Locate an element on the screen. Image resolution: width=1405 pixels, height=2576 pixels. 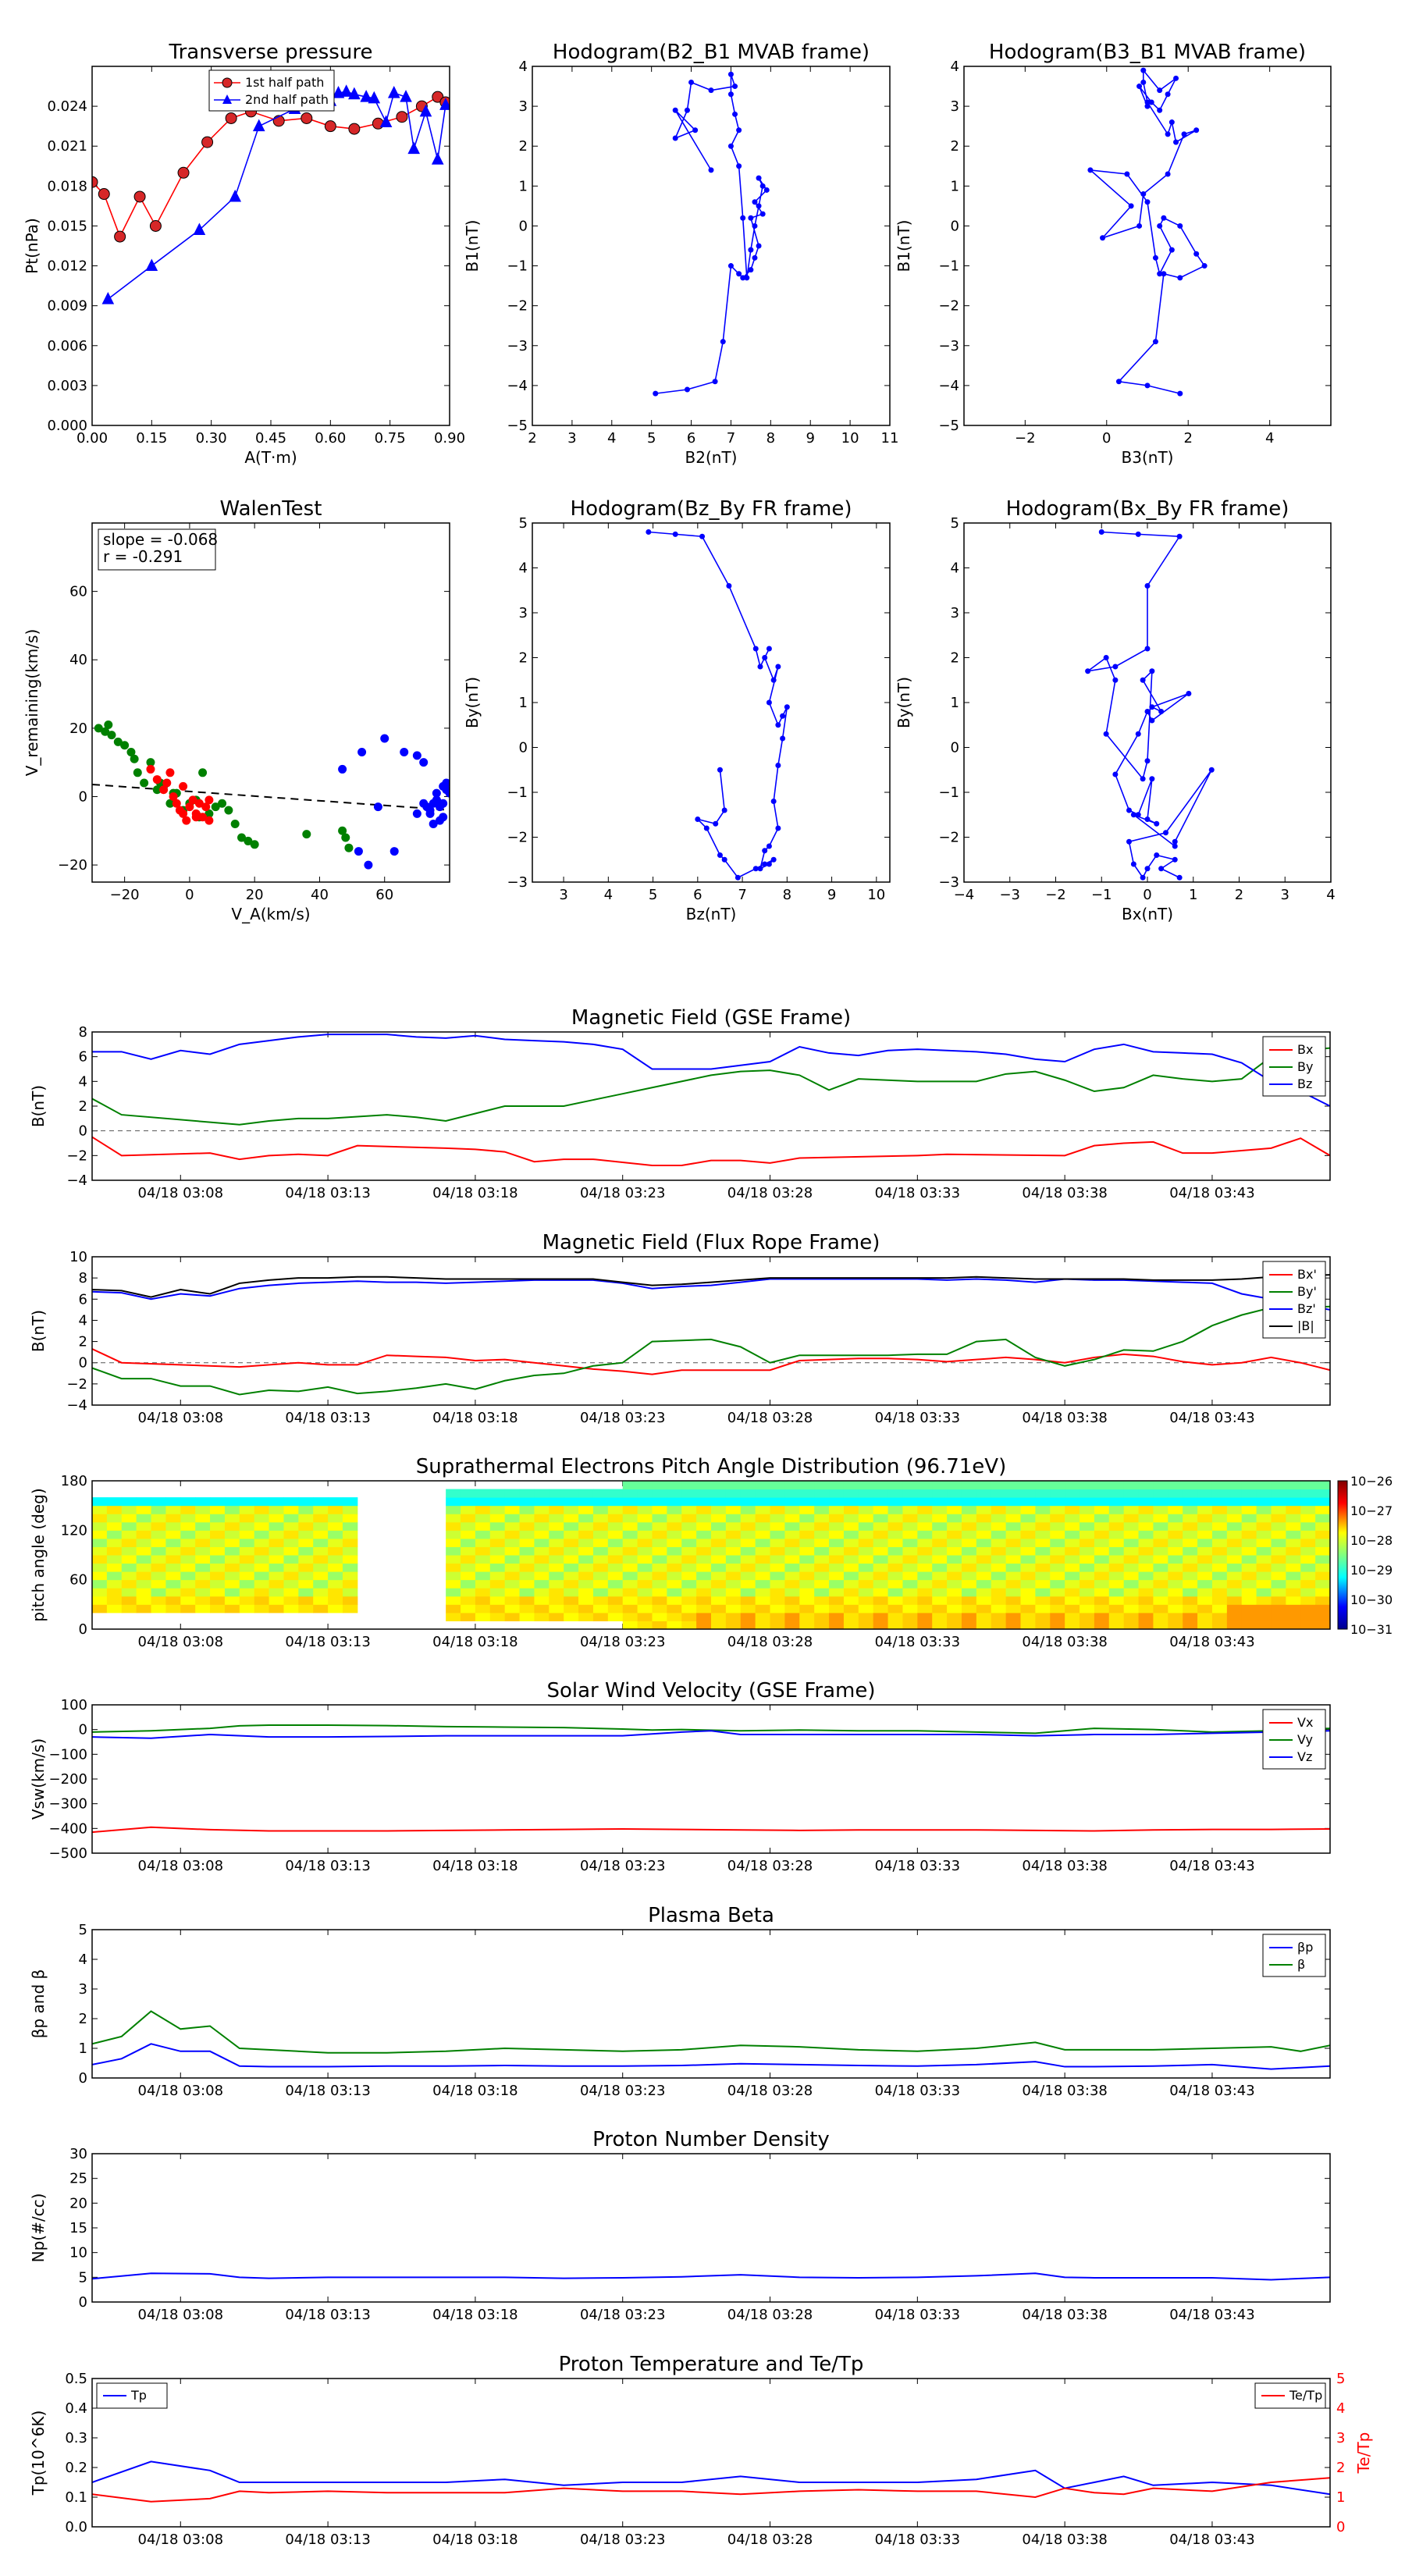
x-tick-label: 04/18 03:13 is located at coordinates (327, 2315).